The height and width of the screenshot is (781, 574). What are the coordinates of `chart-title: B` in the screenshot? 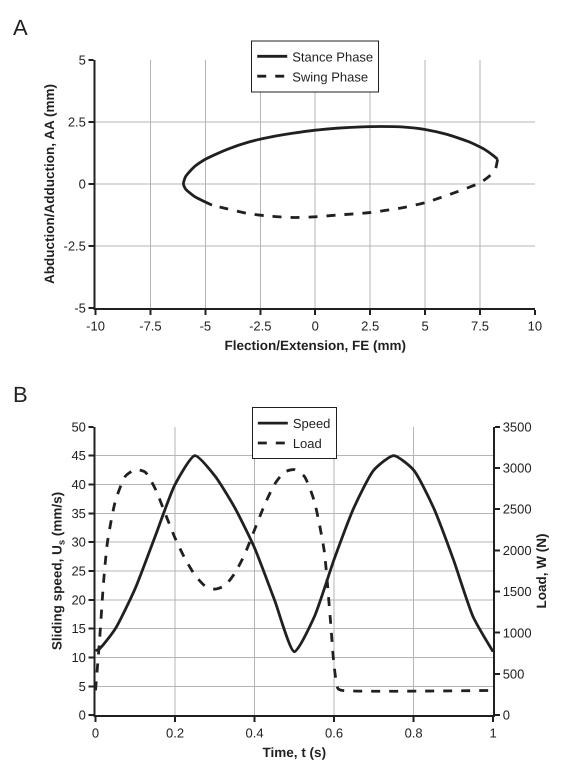 It's located at (20, 394).